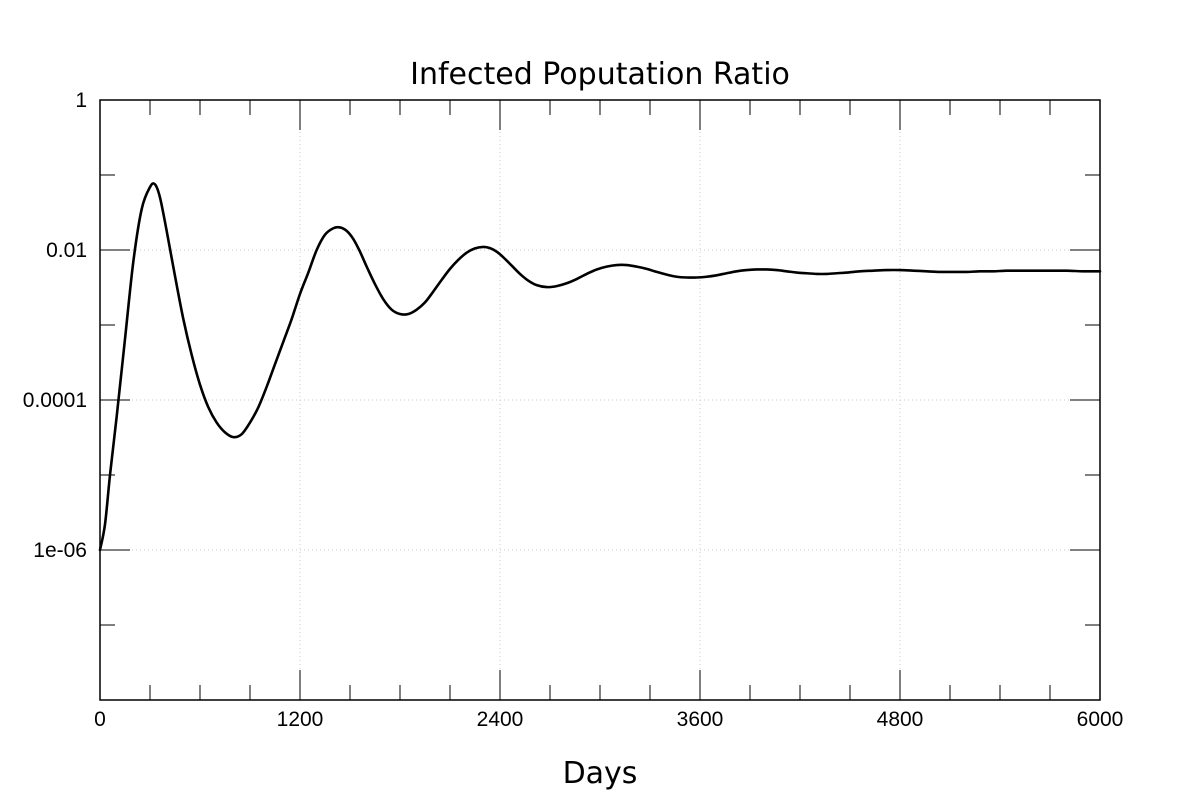 The height and width of the screenshot is (800, 1200). Describe the element at coordinates (500, 719) in the screenshot. I see `x-tick-label: 2400` at that location.